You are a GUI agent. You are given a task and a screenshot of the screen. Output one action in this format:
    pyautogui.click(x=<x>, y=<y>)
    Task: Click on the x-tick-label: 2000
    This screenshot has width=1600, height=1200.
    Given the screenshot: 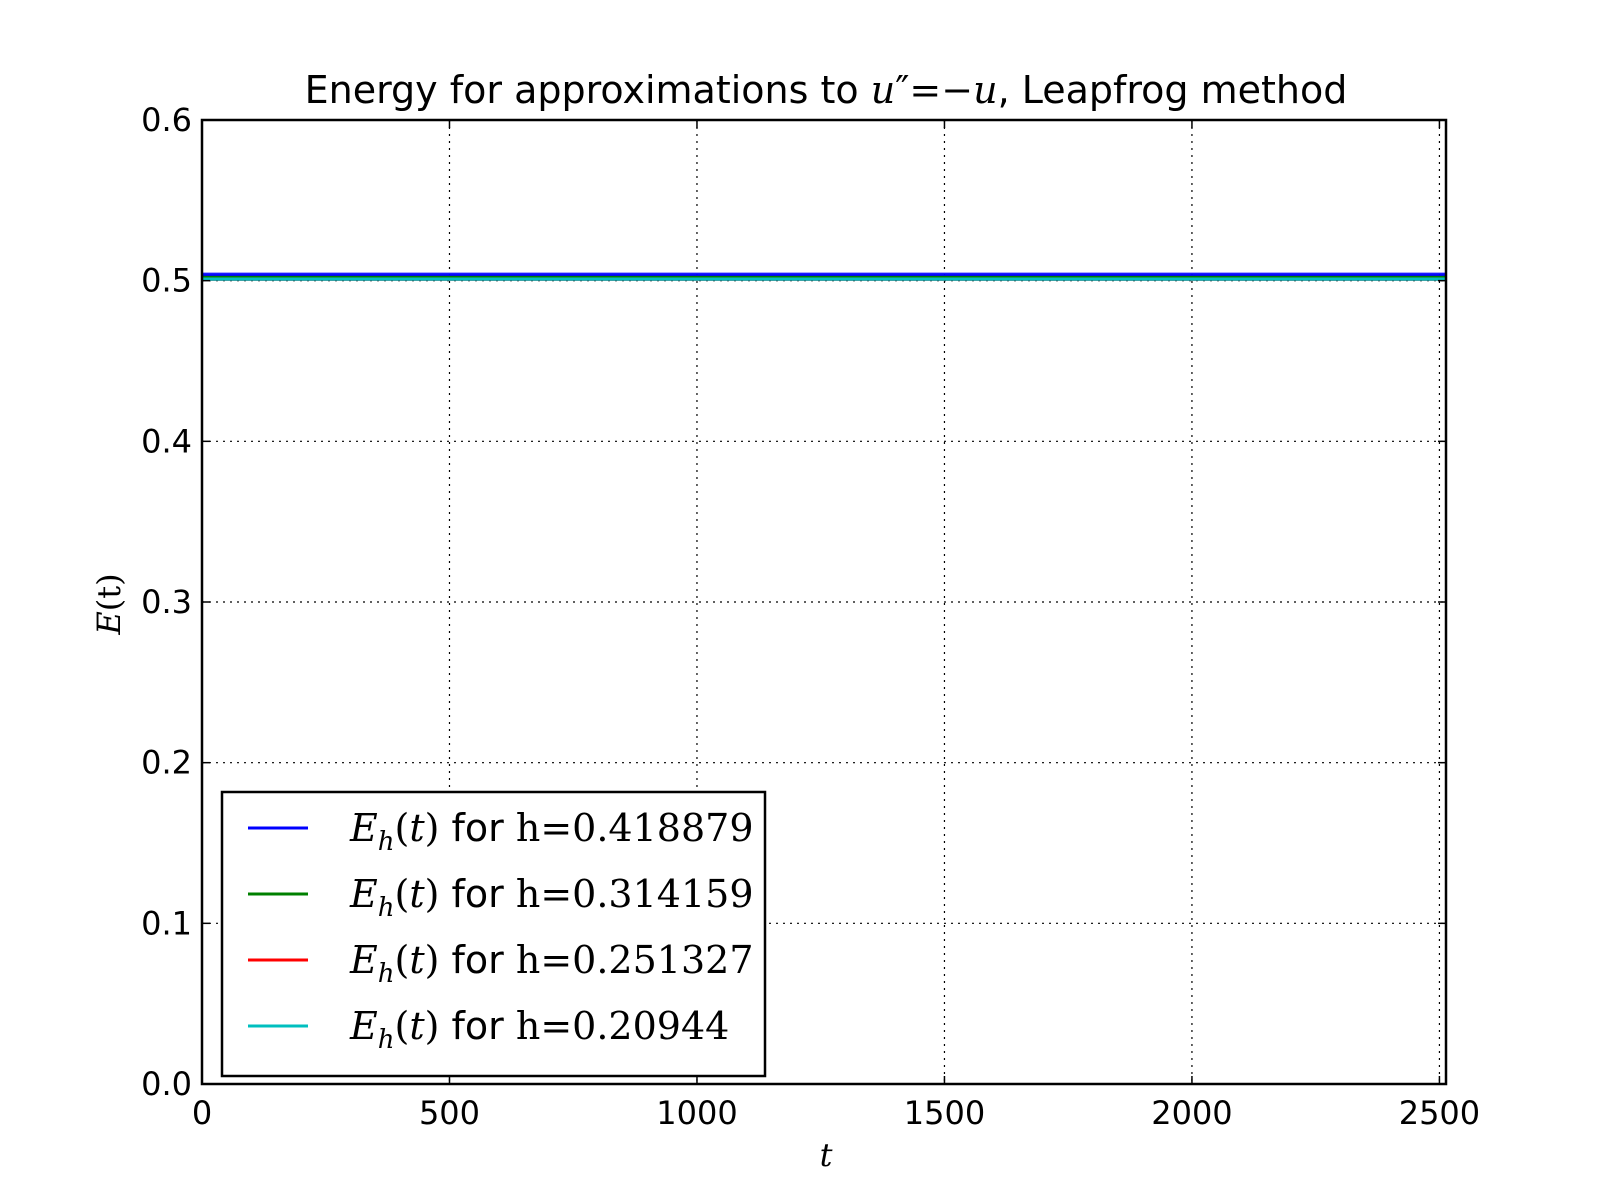 What is the action you would take?
    pyautogui.click(x=1191, y=1113)
    